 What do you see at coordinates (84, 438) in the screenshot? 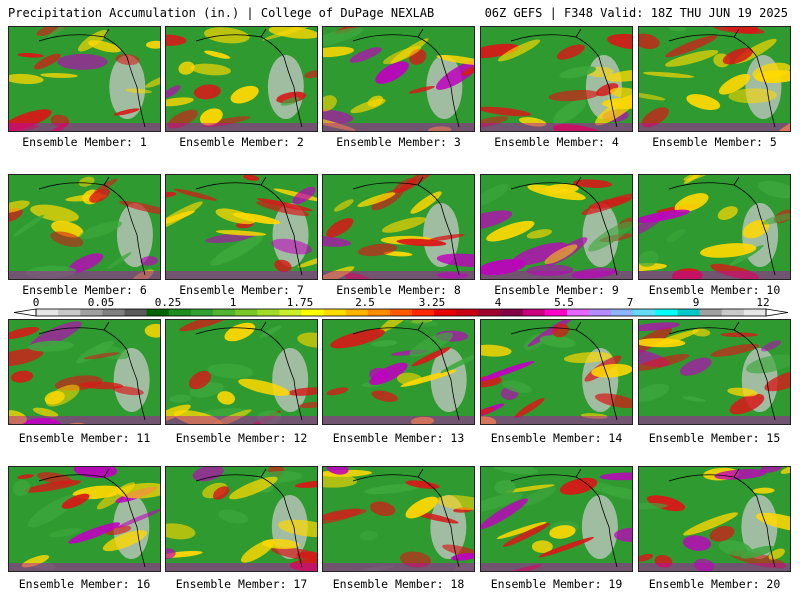
I see `ensemble-member-label: Ensemble Member: 11` at bounding box center [84, 438].